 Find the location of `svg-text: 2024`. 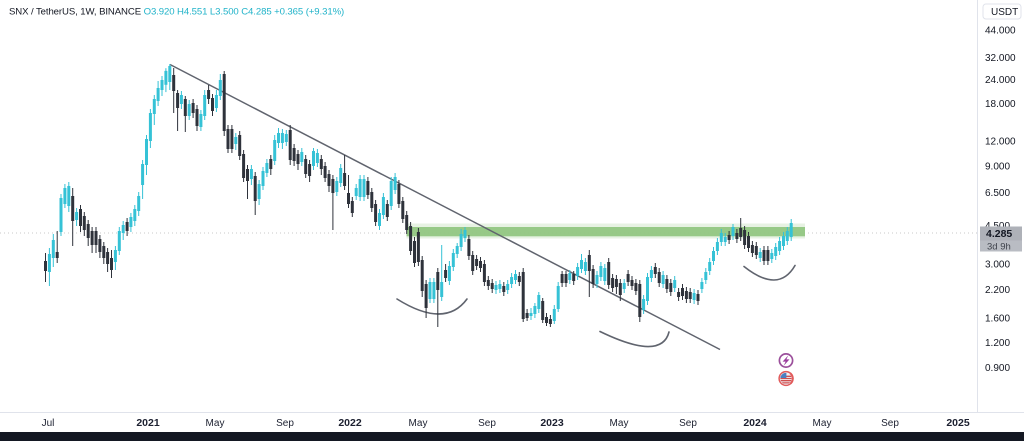

svg-text: 2024 is located at coordinates (755, 423).